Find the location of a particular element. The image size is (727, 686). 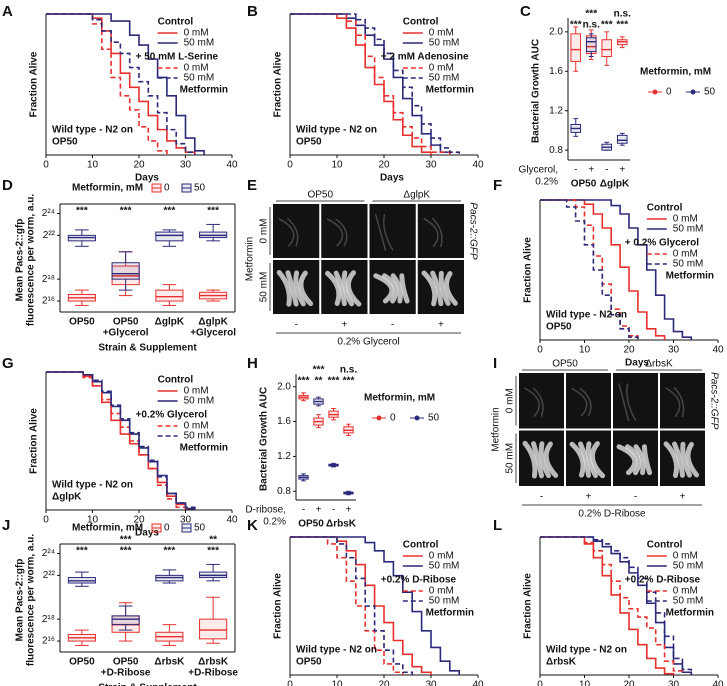

column-label: ΔglpK is located at coordinates (416, 195).